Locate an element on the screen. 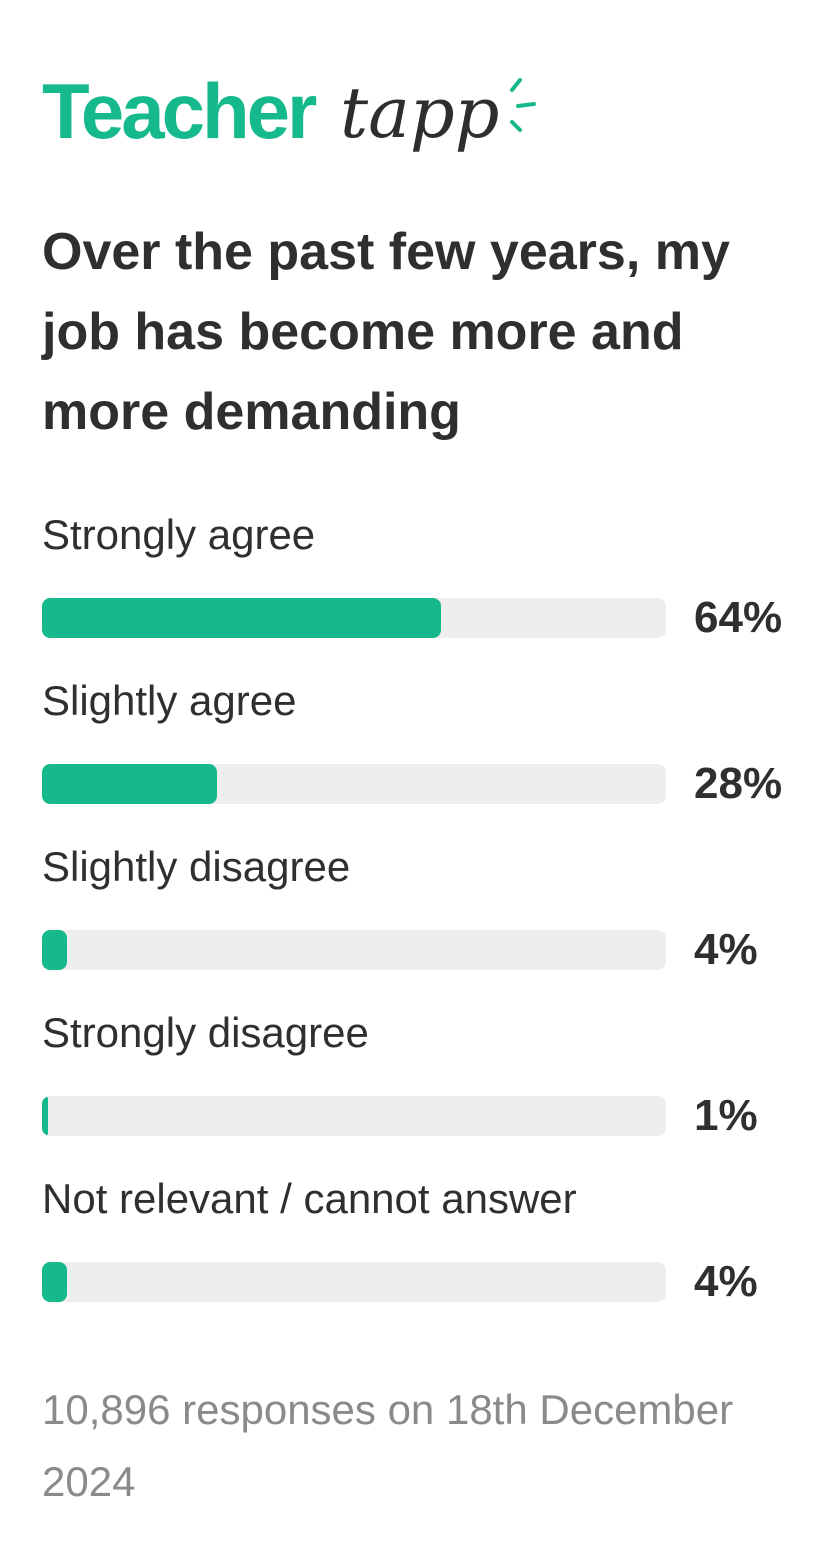  option-label: Slightly disagree is located at coordinates (196, 866).